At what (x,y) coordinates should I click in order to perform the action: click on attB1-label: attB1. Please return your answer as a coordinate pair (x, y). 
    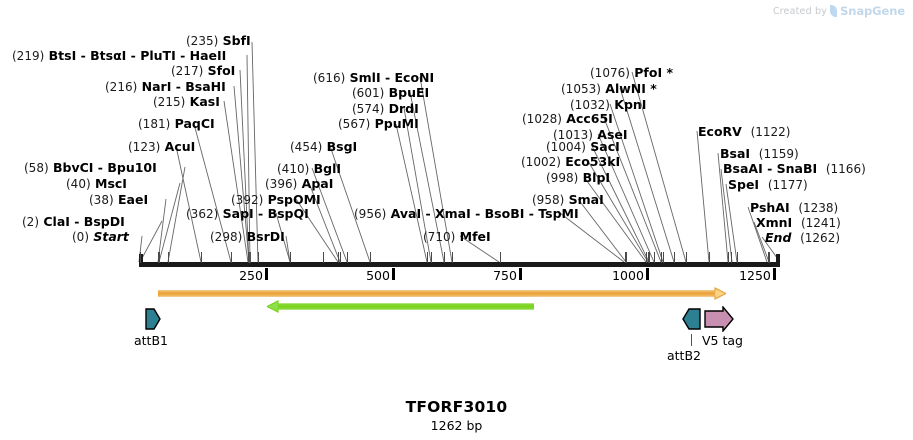
    Looking at the image, I should click on (151, 340).